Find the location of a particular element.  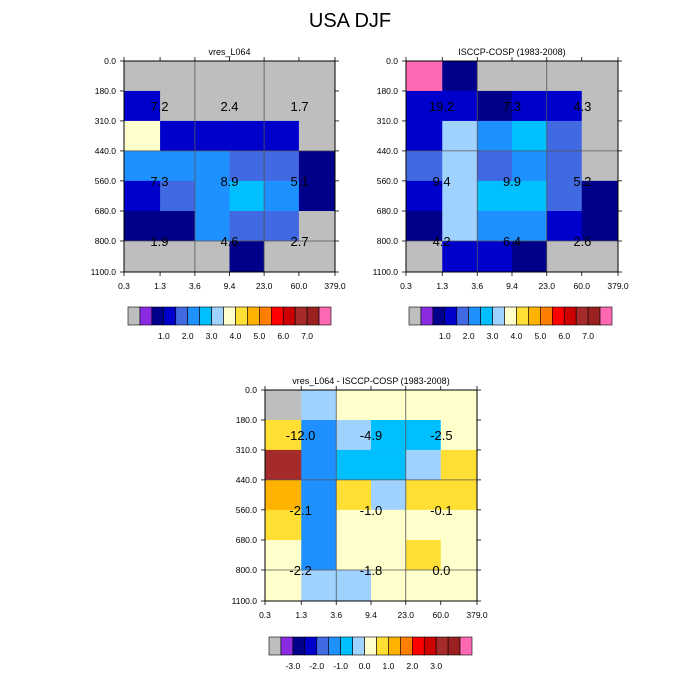

data-label: -1.8 is located at coordinates (371, 570).